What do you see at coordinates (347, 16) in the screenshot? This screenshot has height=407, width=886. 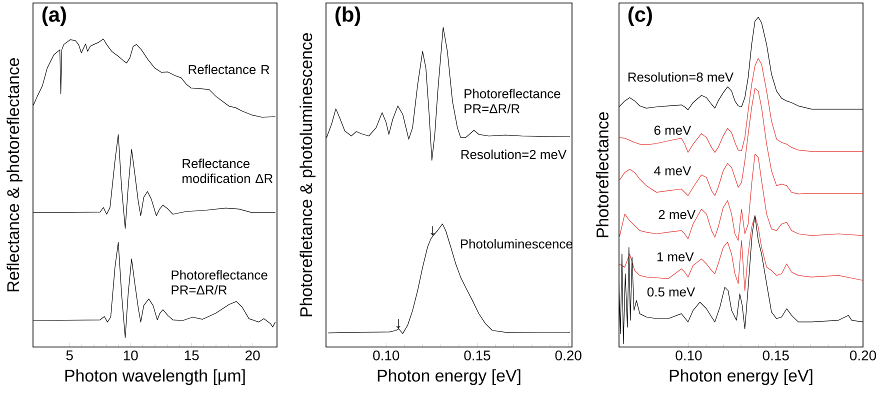 I see `chart-title: (b)` at bounding box center [347, 16].